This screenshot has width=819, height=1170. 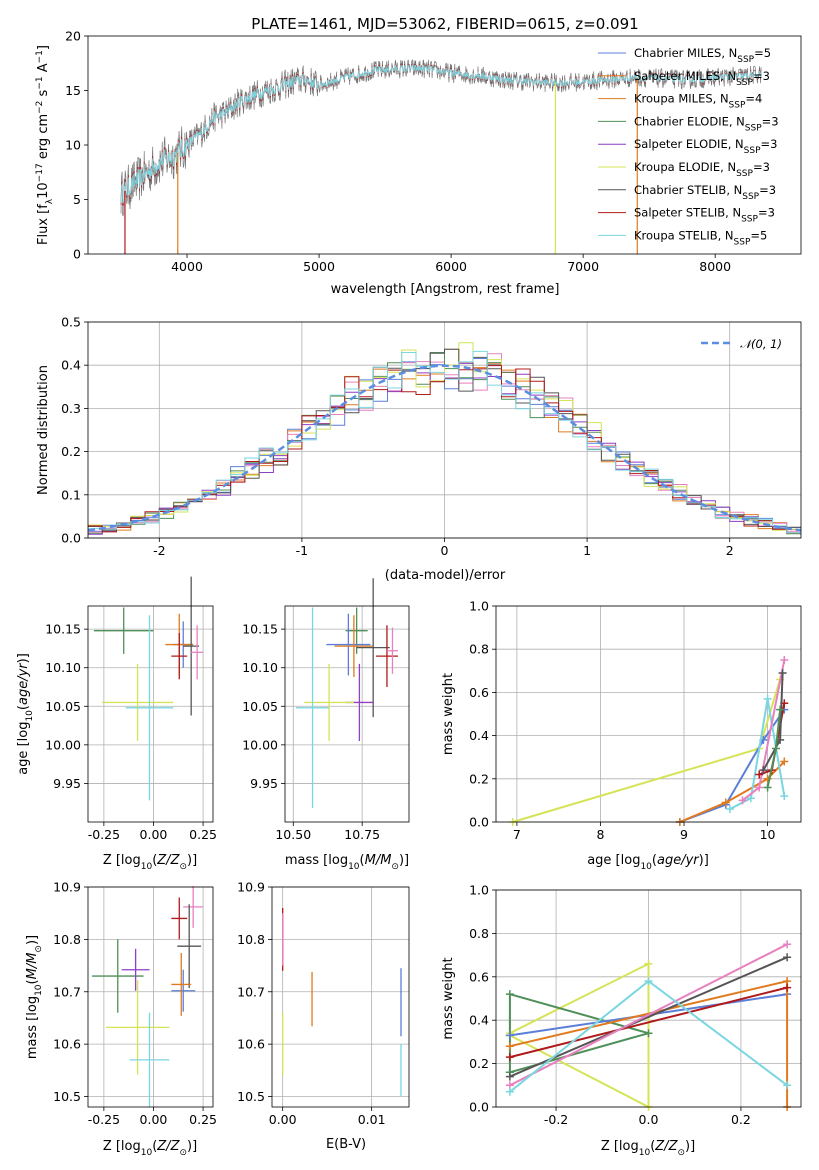 I want to click on x-tick-label: 0.2, so click(x=741, y=1119).